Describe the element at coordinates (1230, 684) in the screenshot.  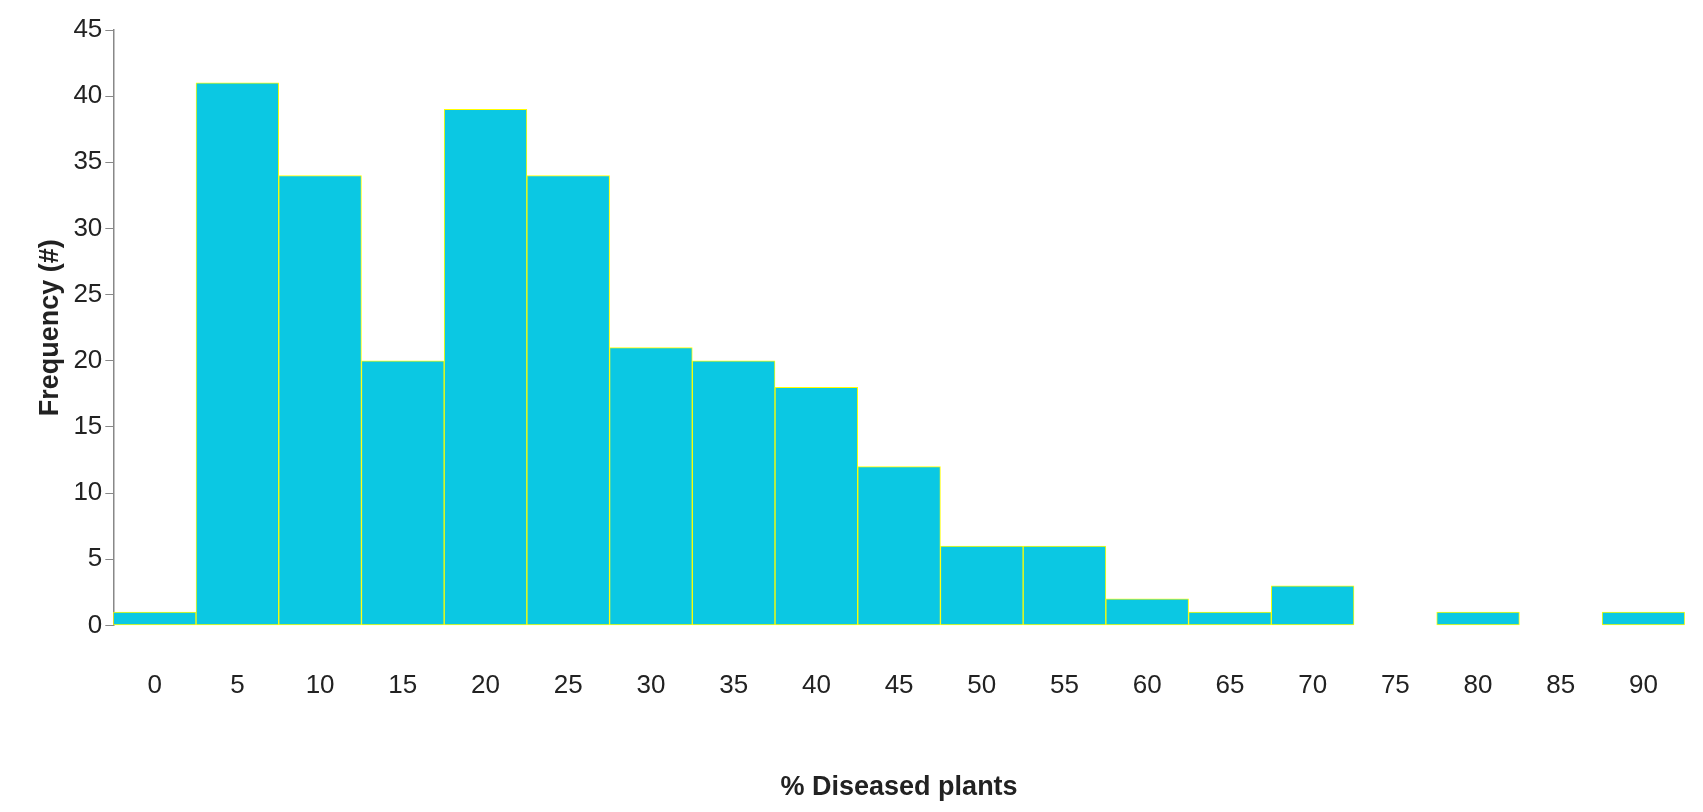
I see `x-tick-label: 65` at that location.